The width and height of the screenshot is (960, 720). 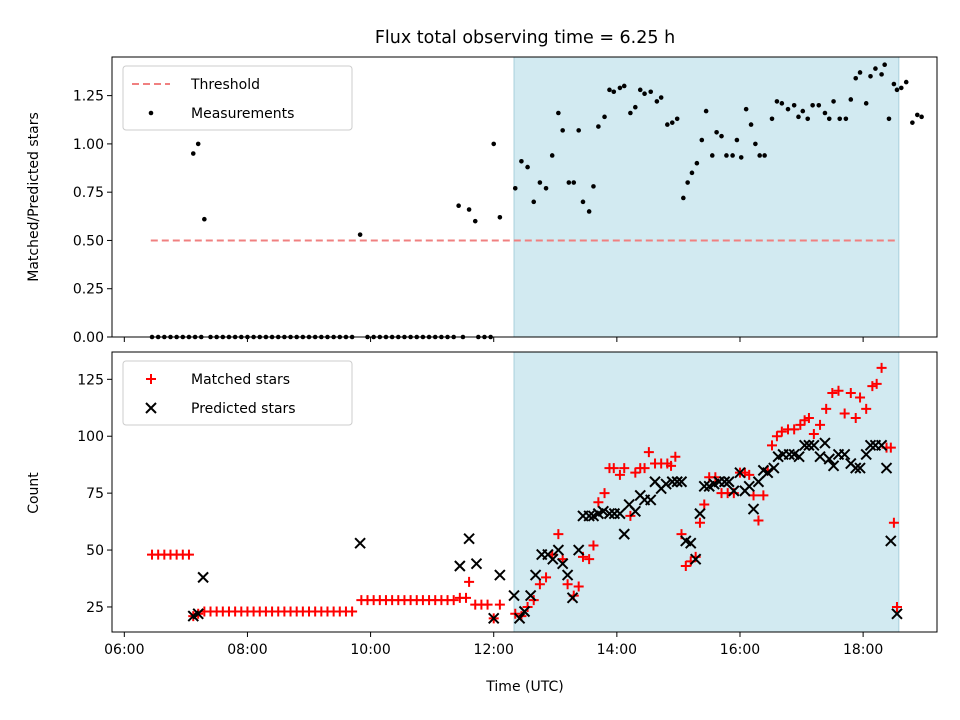 What do you see at coordinates (525, 38) in the screenshot?
I see `chart-title: Flux total observing time = 6.25 h` at bounding box center [525, 38].